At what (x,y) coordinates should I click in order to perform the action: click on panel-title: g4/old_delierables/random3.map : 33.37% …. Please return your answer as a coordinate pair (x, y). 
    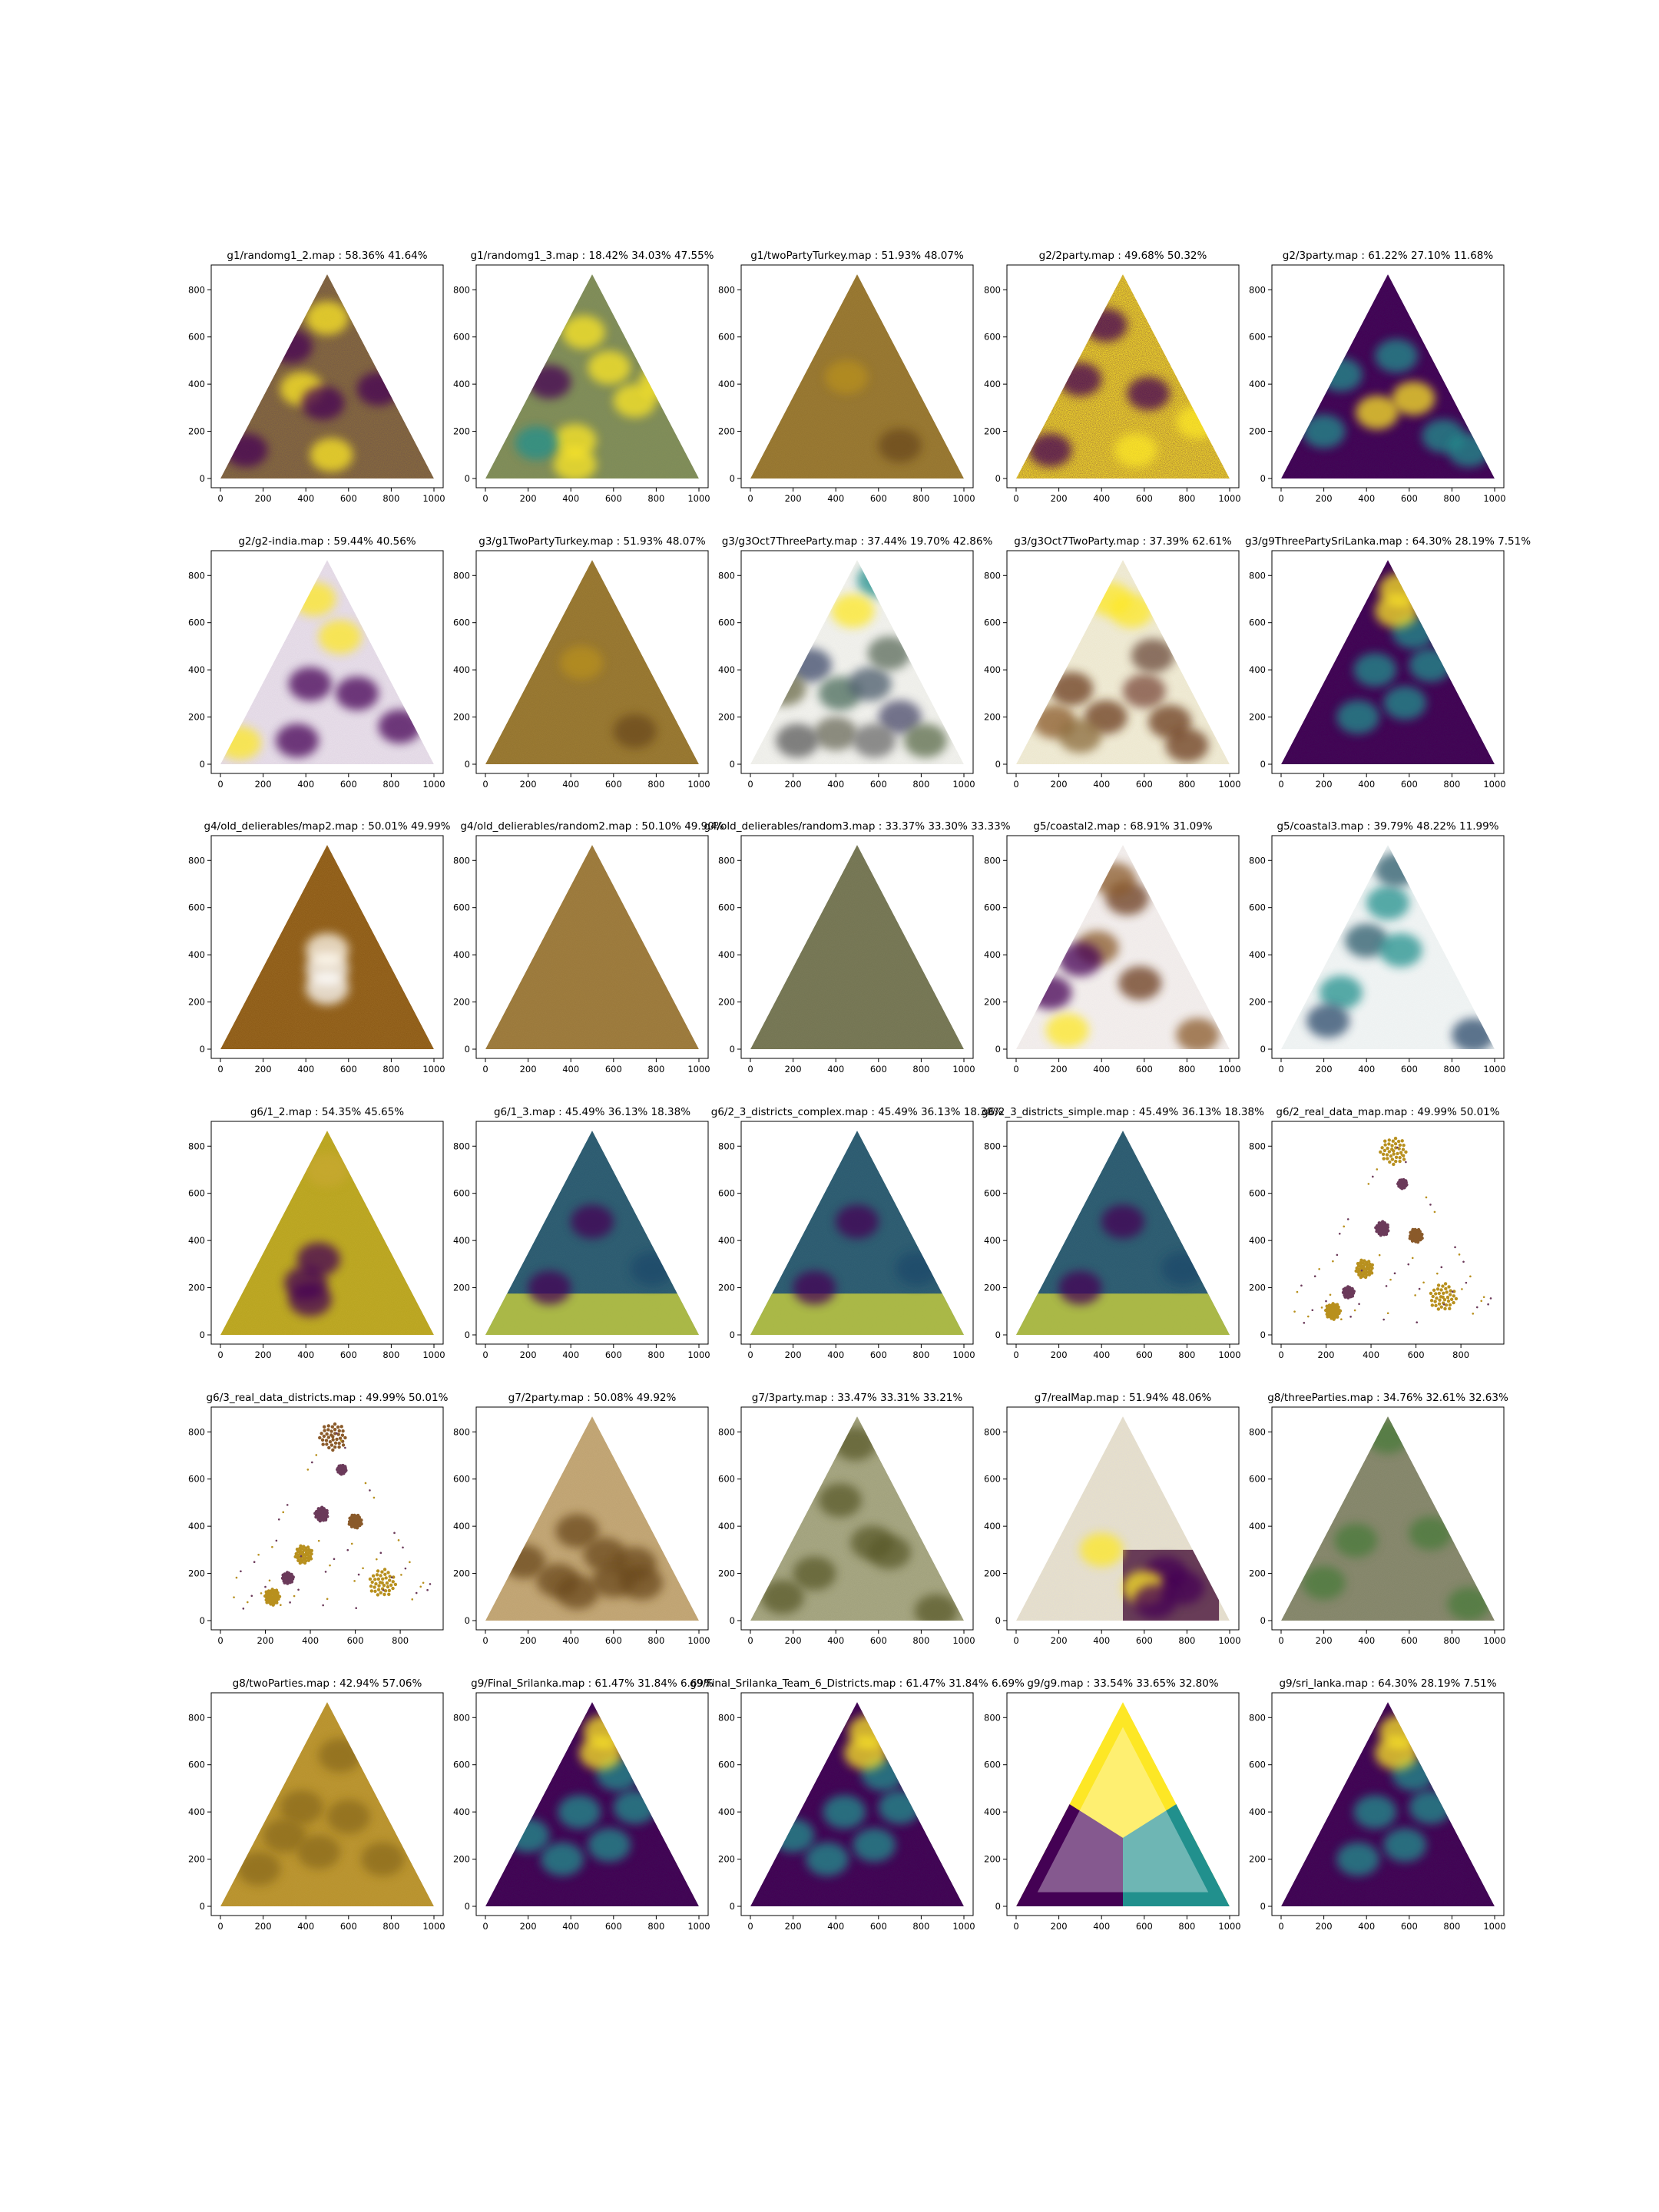
    Looking at the image, I should click on (857, 827).